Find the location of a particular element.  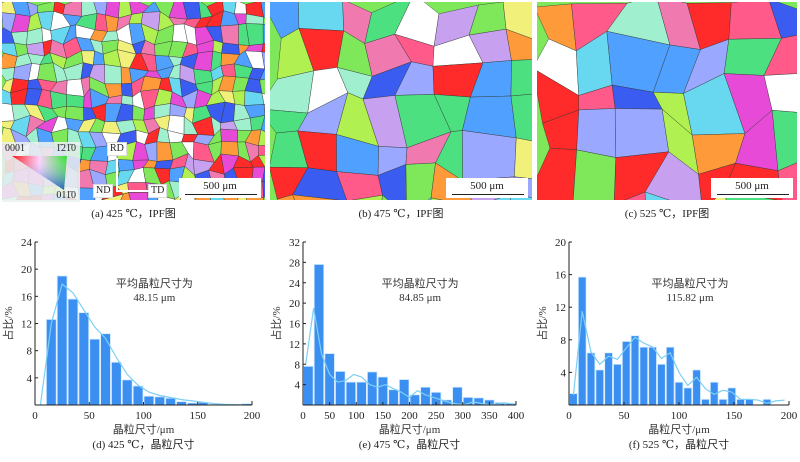

ipf-map-c is located at coordinates (667, 101).